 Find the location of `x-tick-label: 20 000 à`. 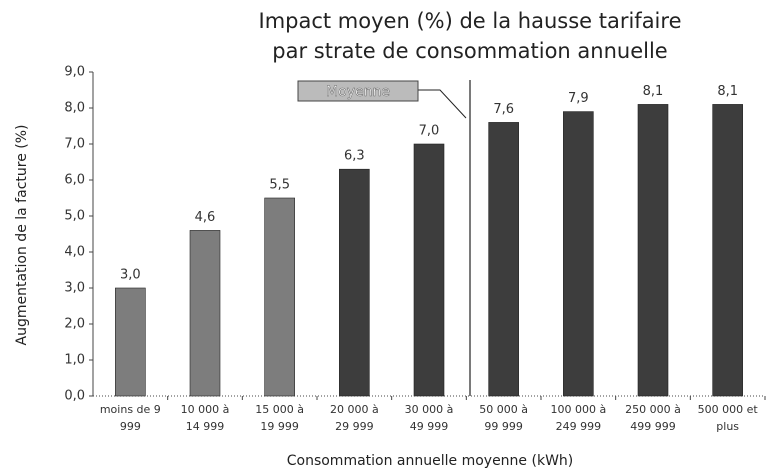

x-tick-label: 20 000 à is located at coordinates (354, 409).